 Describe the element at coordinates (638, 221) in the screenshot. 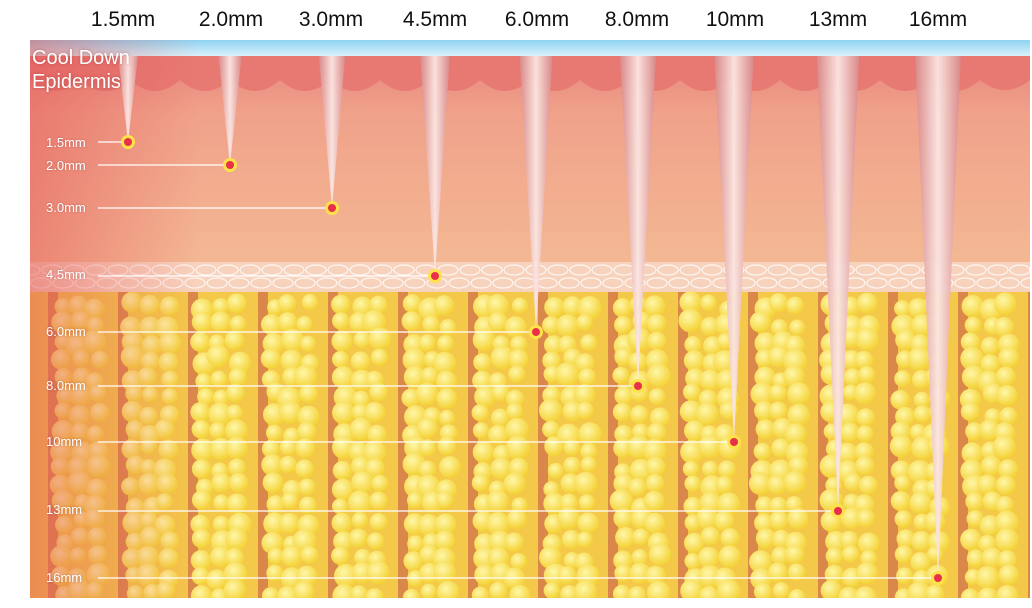

I see `needle` at that location.